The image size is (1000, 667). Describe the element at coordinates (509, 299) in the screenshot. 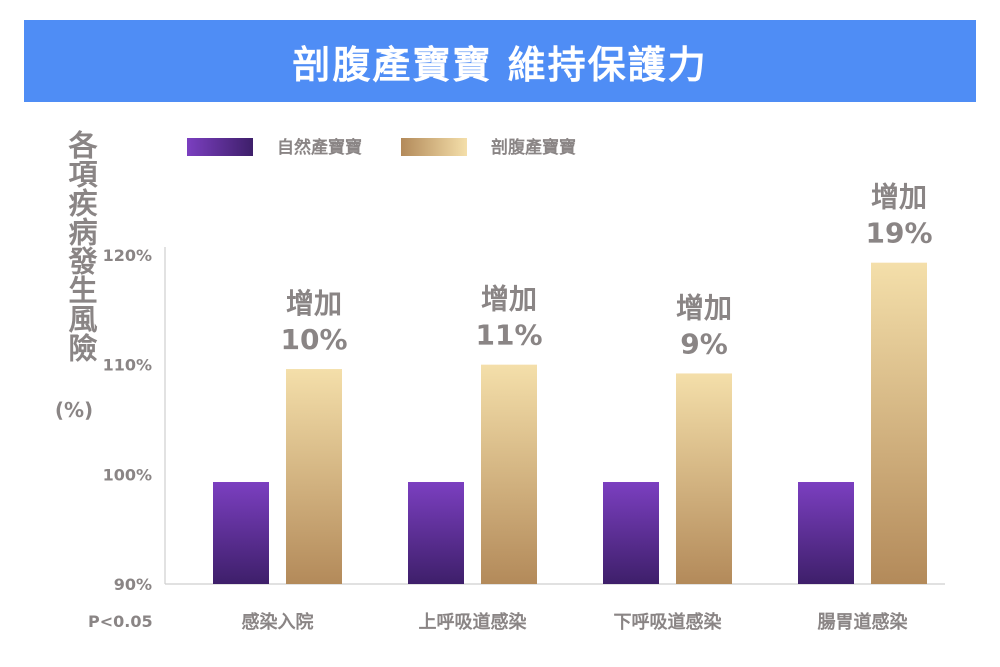

I see `increase-label-2: 增加` at that location.